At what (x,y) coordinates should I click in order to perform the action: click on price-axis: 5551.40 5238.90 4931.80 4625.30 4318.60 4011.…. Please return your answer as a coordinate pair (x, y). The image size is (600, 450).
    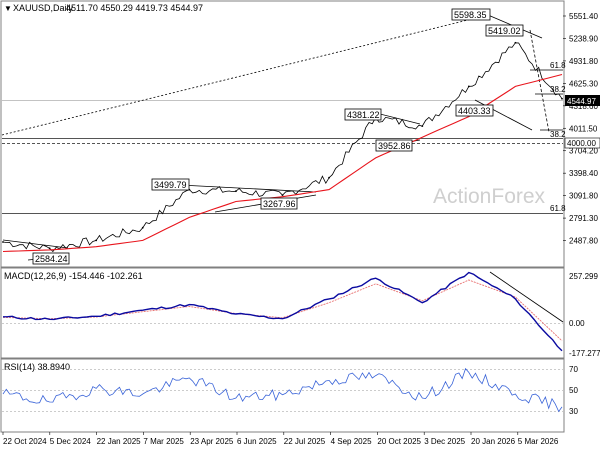
    Looking at the image, I should click on (580, 129).